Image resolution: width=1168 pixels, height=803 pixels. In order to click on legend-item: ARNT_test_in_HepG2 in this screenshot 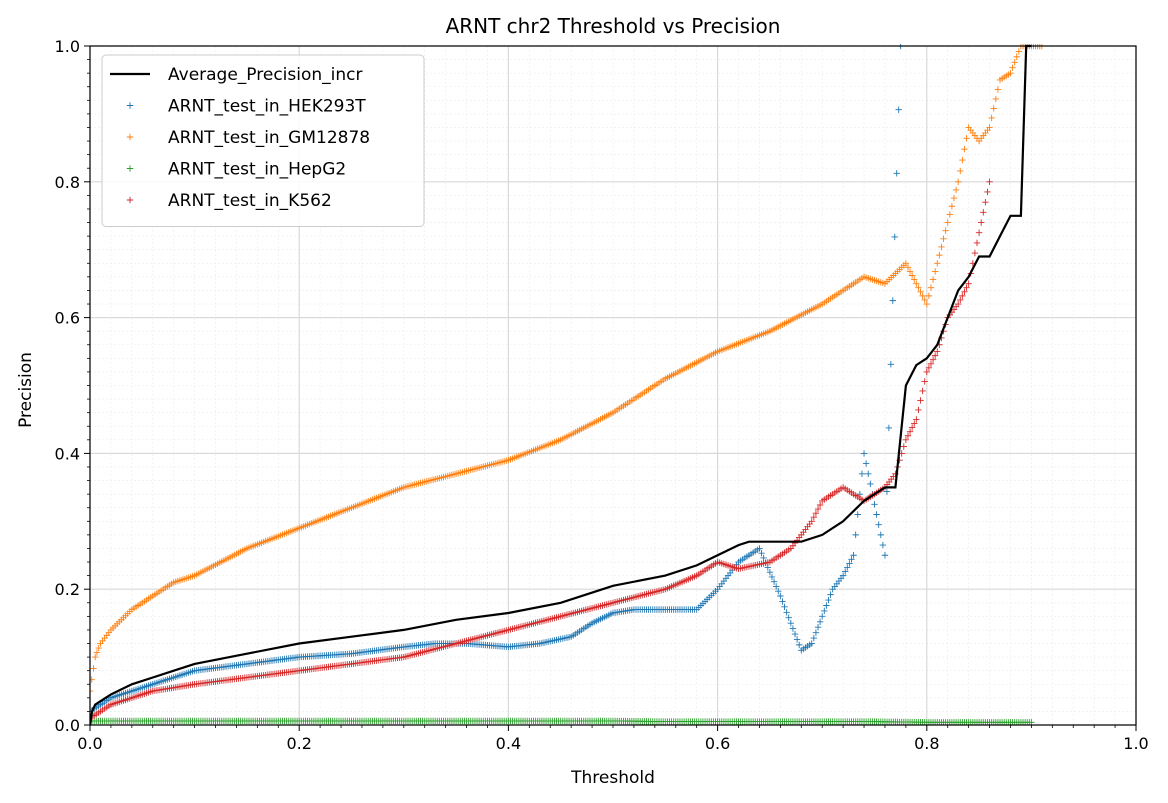, I will do `click(236, 170)`.